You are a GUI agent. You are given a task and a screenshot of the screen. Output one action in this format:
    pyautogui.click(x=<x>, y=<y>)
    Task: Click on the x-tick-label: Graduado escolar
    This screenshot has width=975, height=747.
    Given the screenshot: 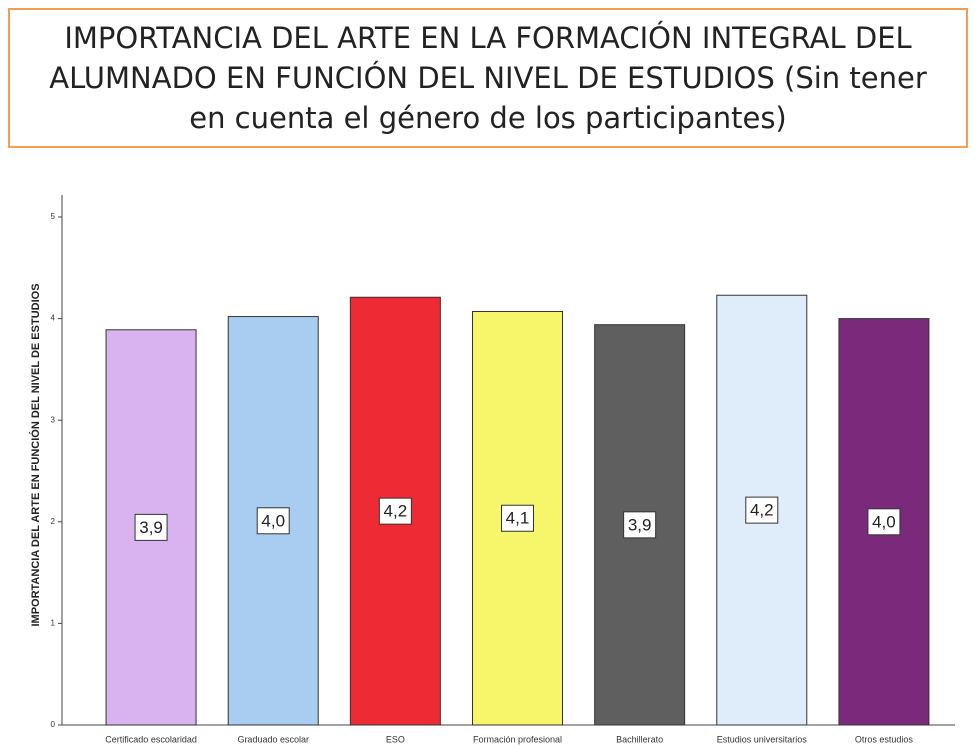 What is the action you would take?
    pyautogui.click(x=273, y=739)
    